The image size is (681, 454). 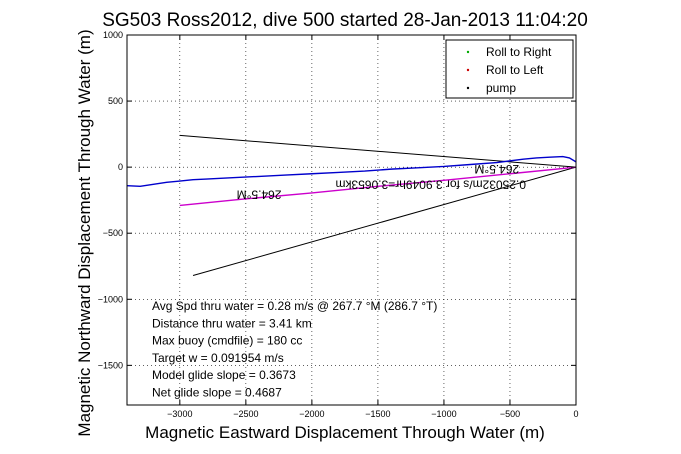 What do you see at coordinates (224, 375) in the screenshot?
I see `summary-line: Model glide slope = 0.3673` at bounding box center [224, 375].